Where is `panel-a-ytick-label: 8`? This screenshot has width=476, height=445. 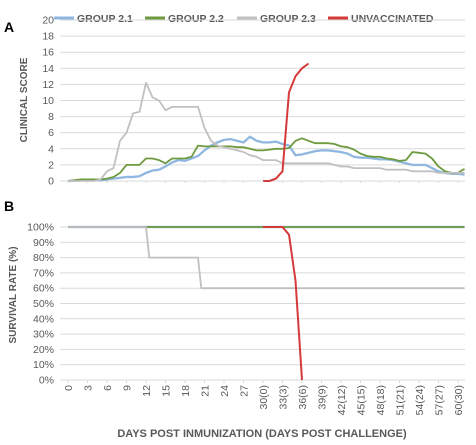 panel-a-ytick-label: 8 is located at coordinates (51, 117).